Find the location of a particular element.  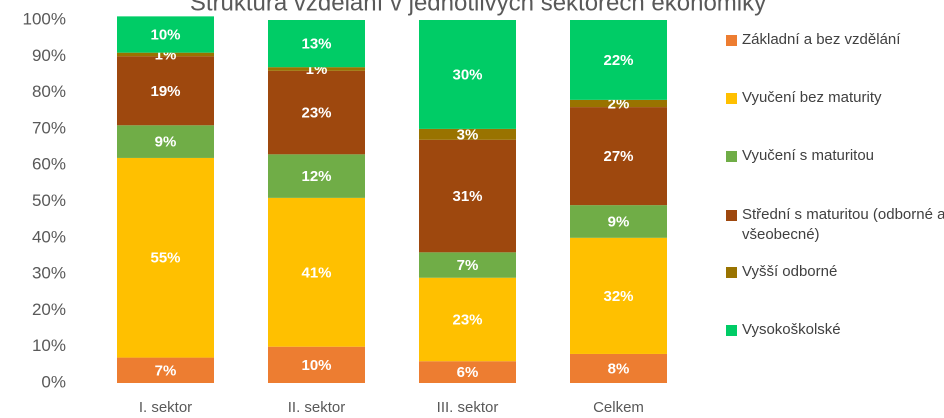

data-label: 6% is located at coordinates (468, 372).